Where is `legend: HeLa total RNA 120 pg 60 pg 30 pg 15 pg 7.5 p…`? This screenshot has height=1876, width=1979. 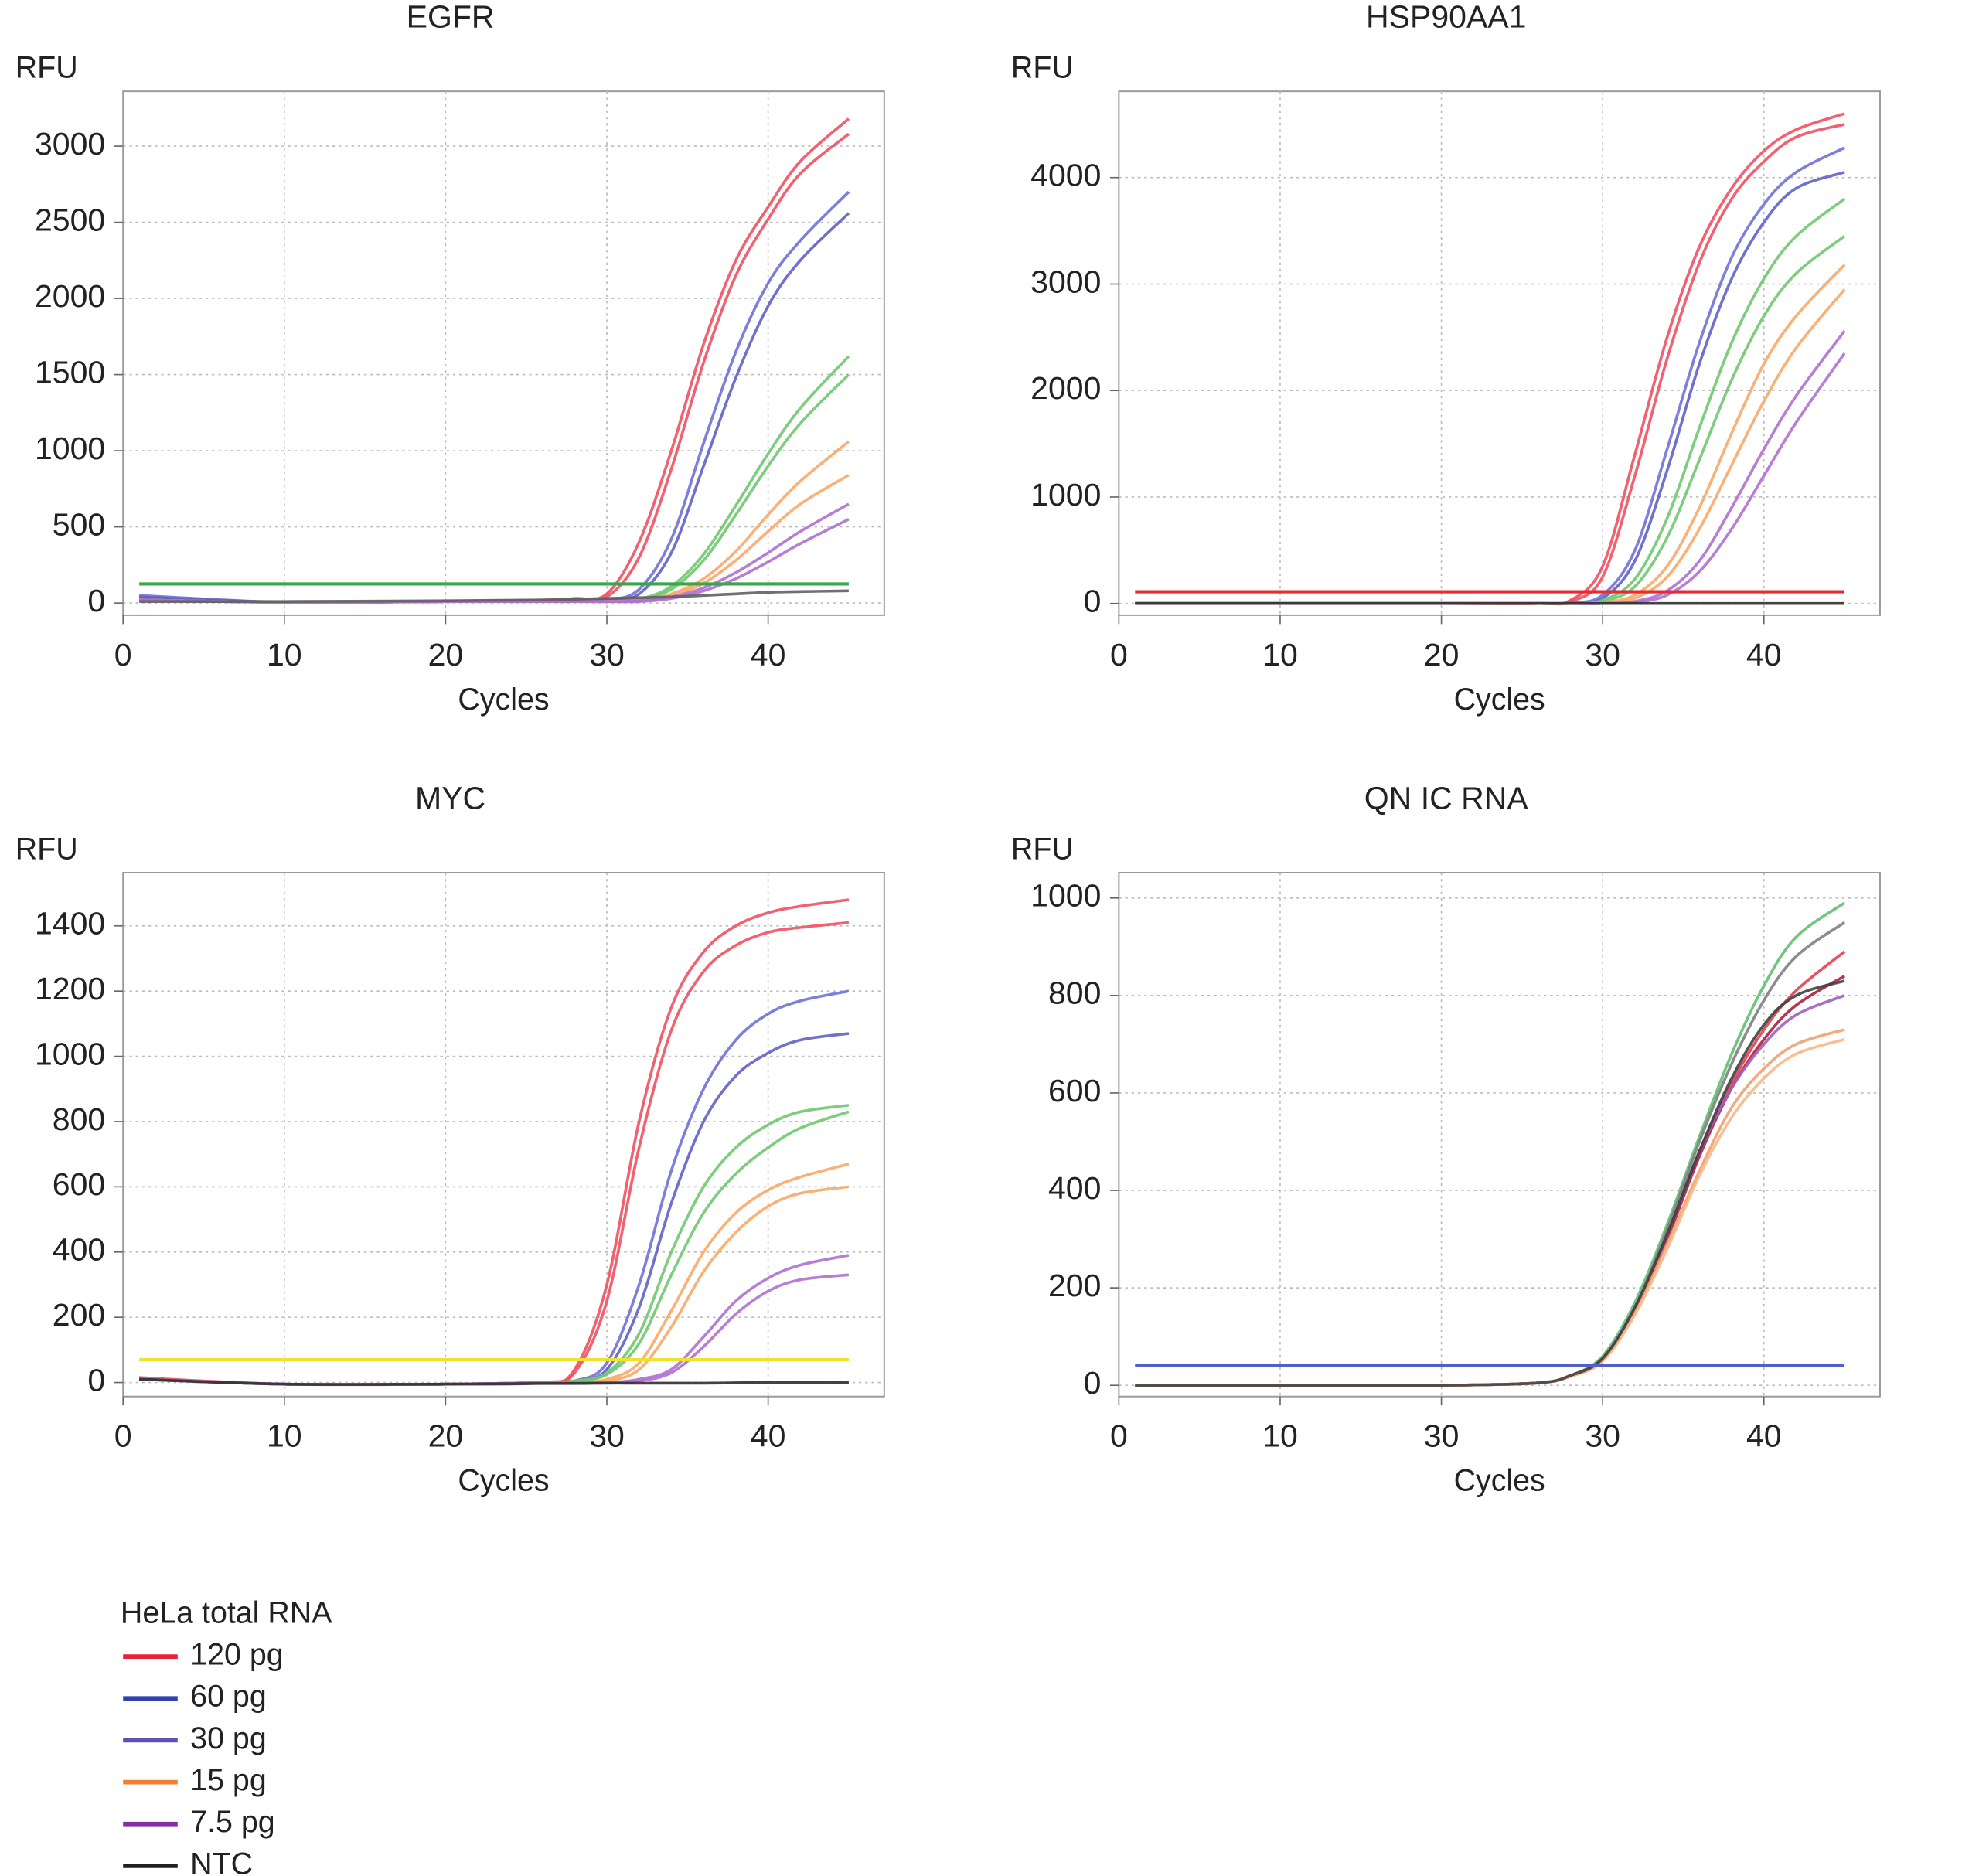 legend: HeLa total RNA 120 pg 60 pg 30 pg 15 pg 7.5 p… is located at coordinates (226, 1735).